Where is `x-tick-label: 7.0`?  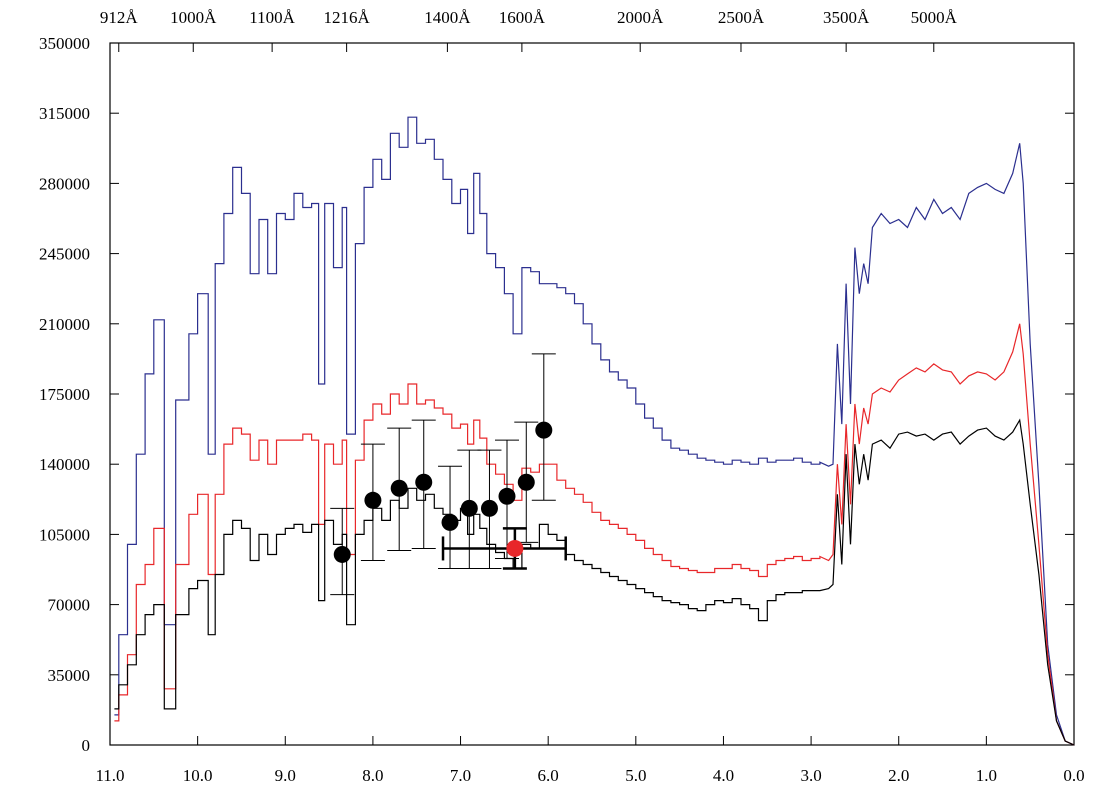 x-tick-label: 7.0 is located at coordinates (460, 775).